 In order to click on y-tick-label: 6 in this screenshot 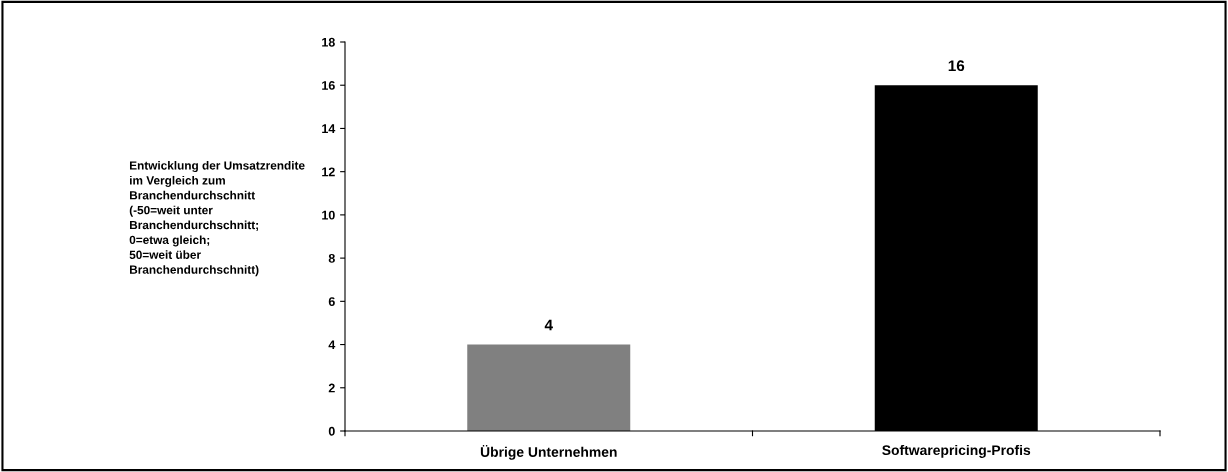, I will do `click(331, 301)`.